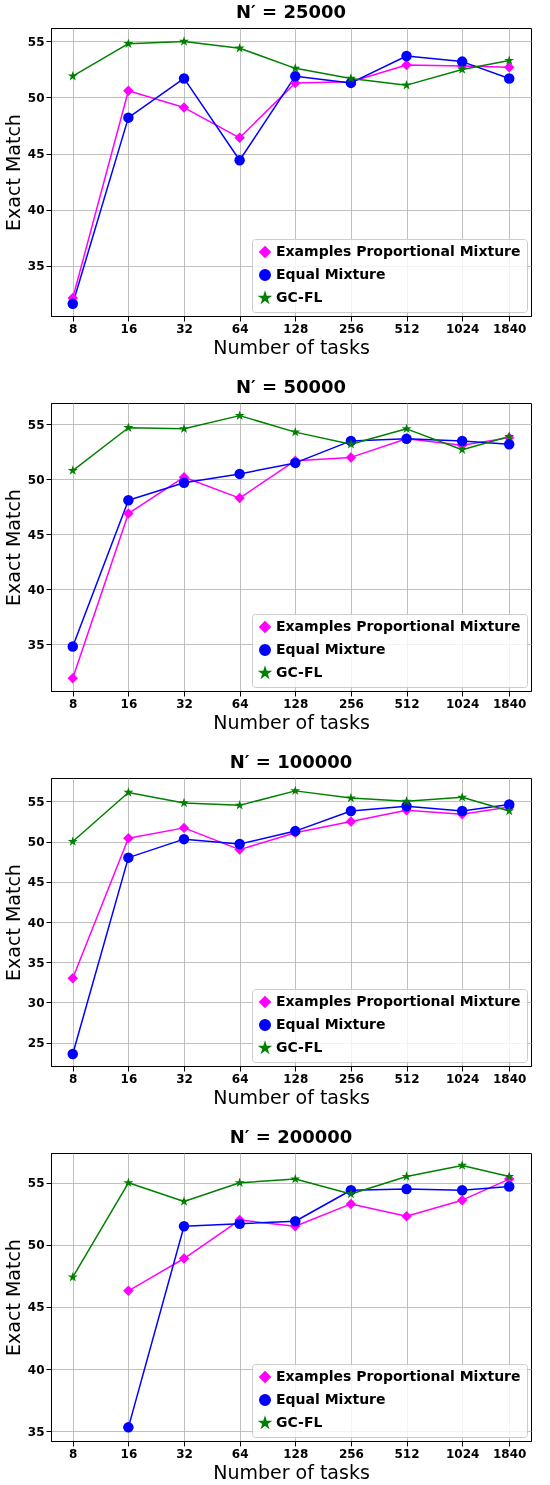 The width and height of the screenshot is (550, 1485). What do you see at coordinates (291, 1136) in the screenshot?
I see `chart-title: N′ = 200000` at bounding box center [291, 1136].